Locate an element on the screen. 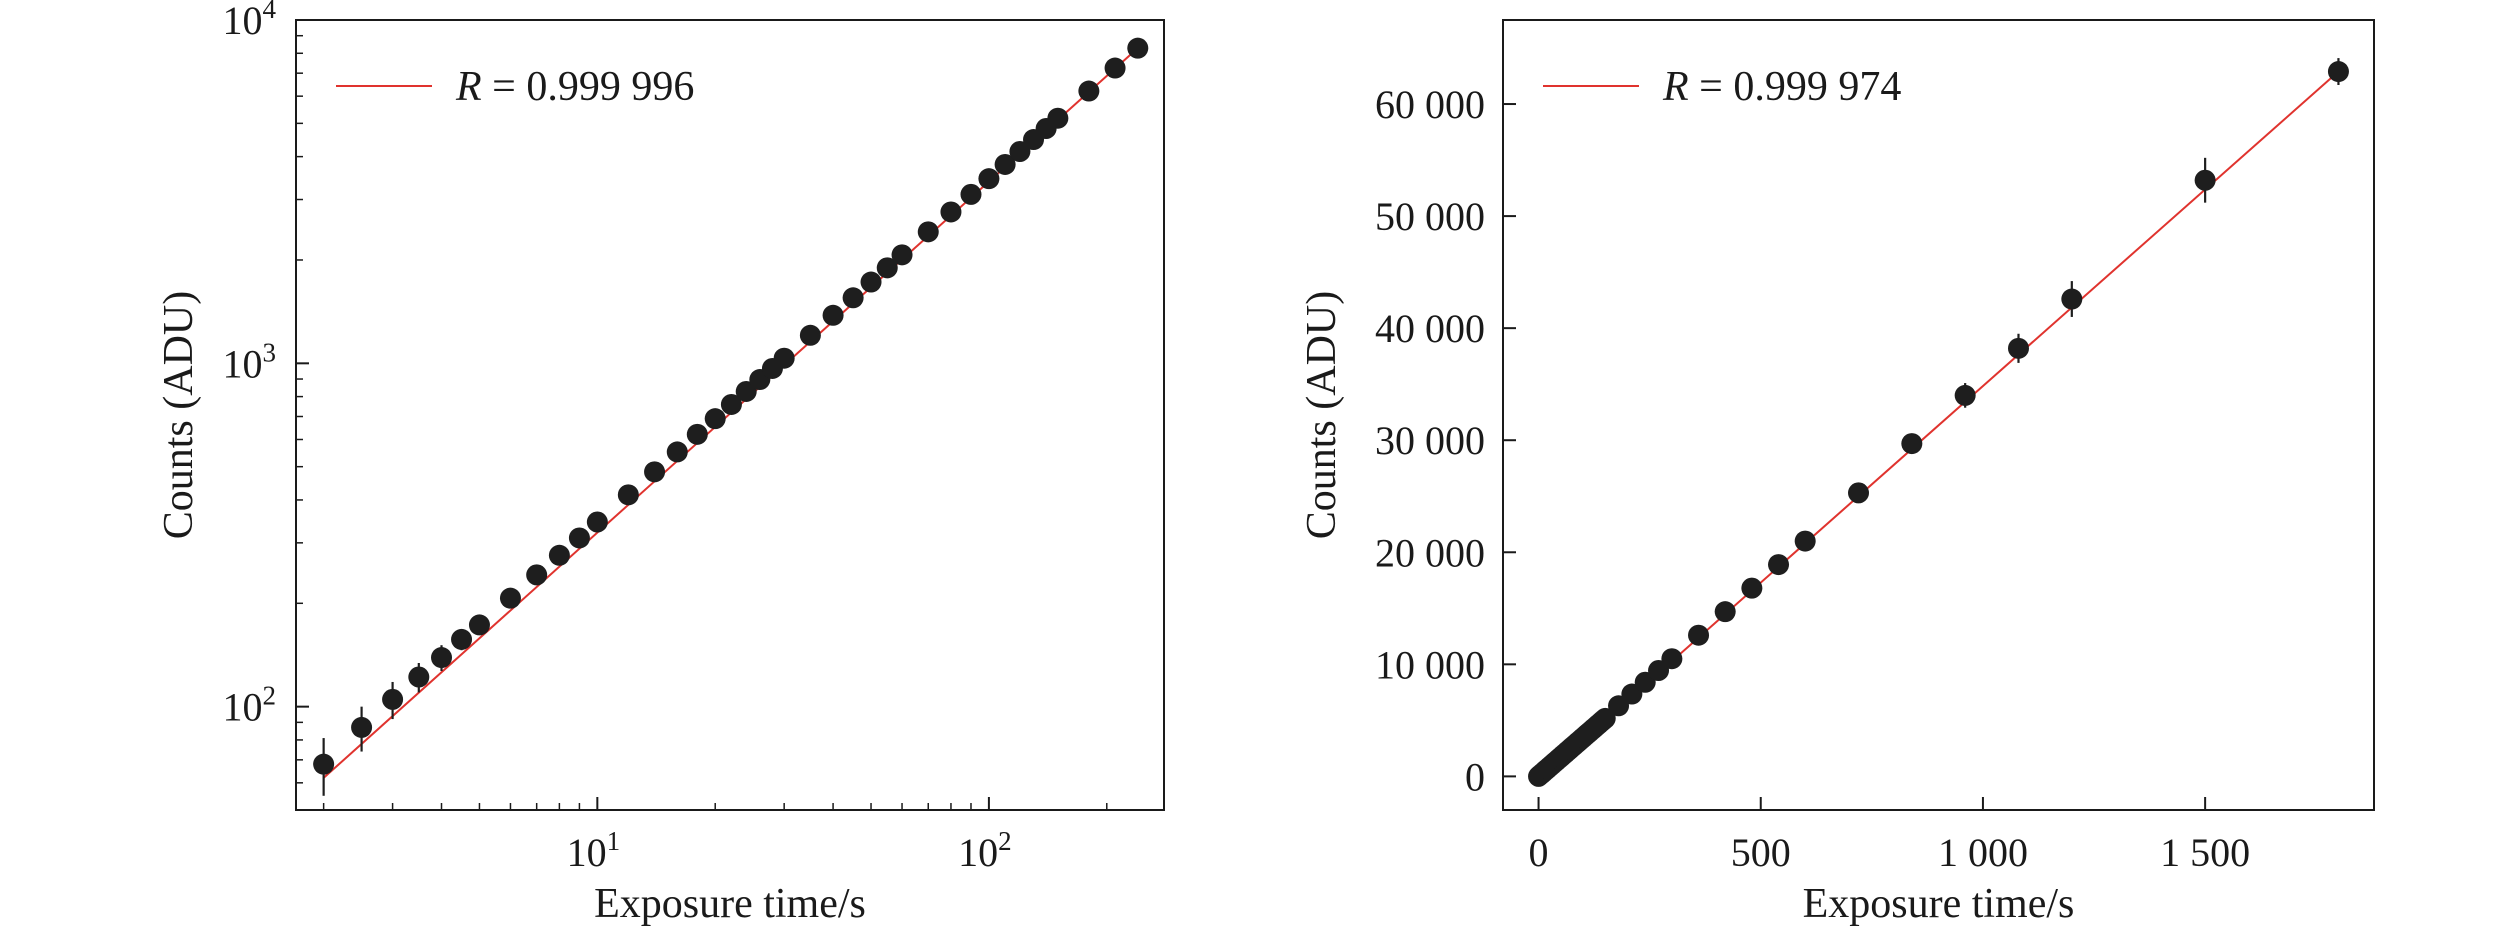  y-tick-label: 10 000 is located at coordinates (1430, 664).